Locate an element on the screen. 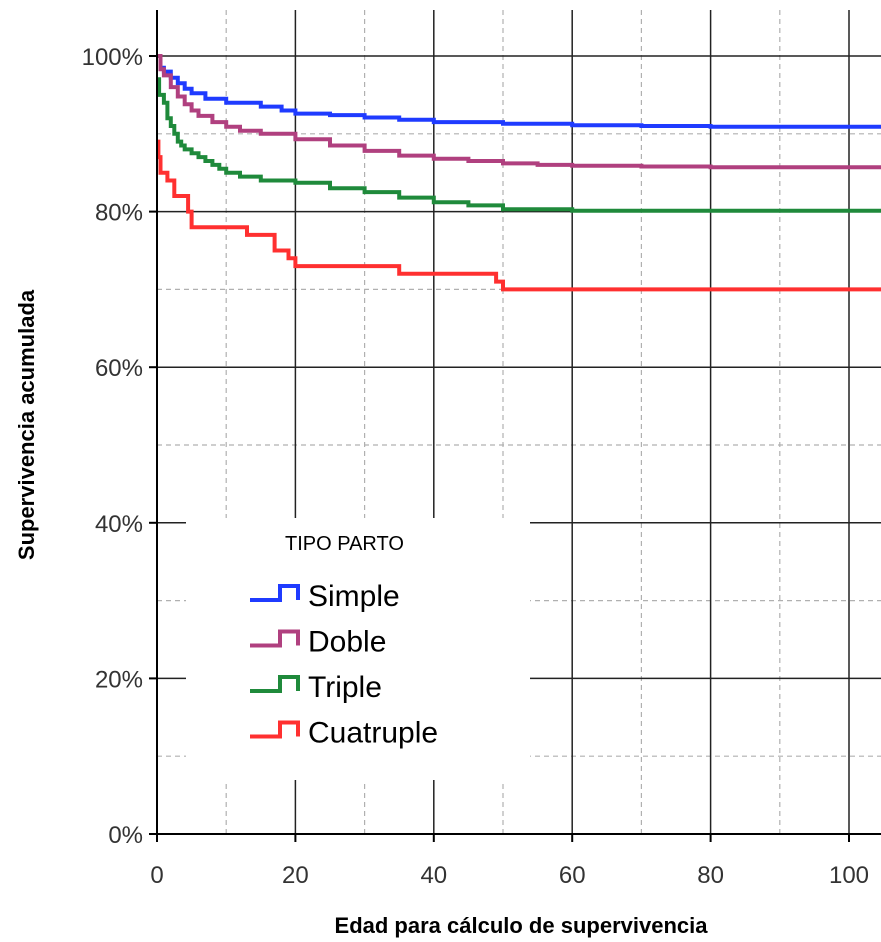  legend-item-simple: Simple is located at coordinates (325, 596).